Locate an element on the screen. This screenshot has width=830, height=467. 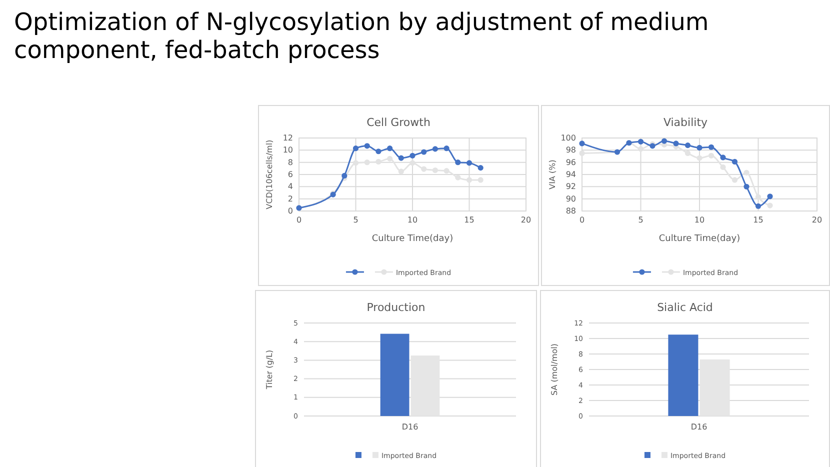
y-tick-label: 4 is located at coordinates (290, 187).